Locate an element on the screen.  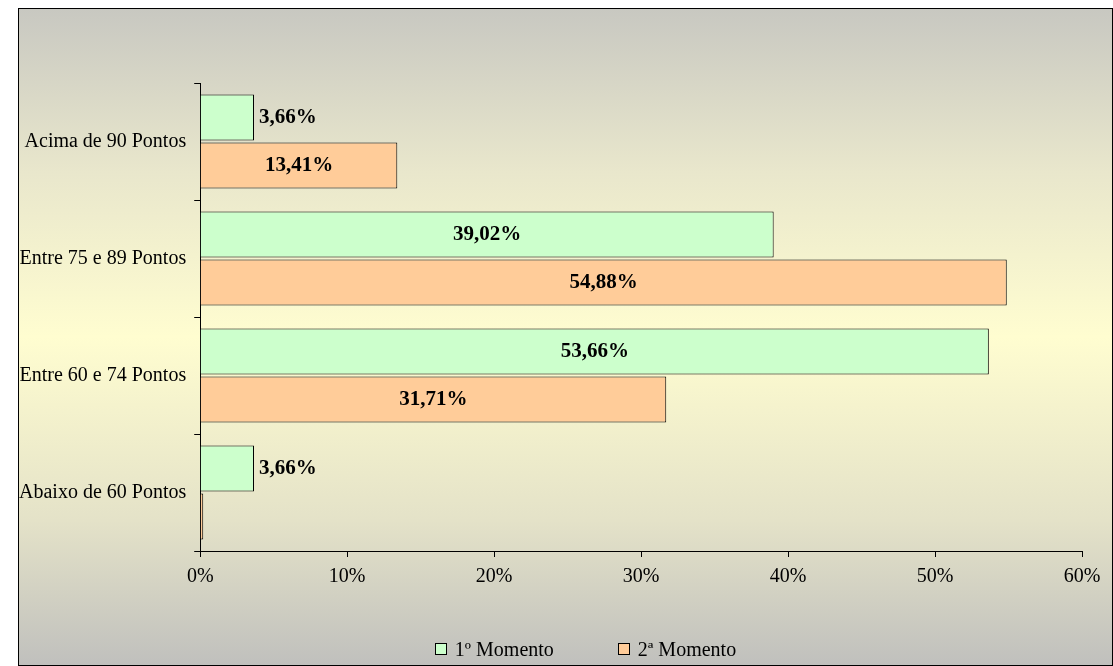
y-tick-label: Acima de 90 Pontos is located at coordinates (105, 139).